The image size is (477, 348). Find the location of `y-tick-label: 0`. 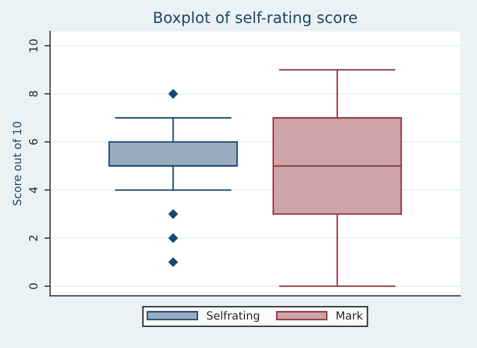

y-tick-label: 0 is located at coordinates (33, 286).